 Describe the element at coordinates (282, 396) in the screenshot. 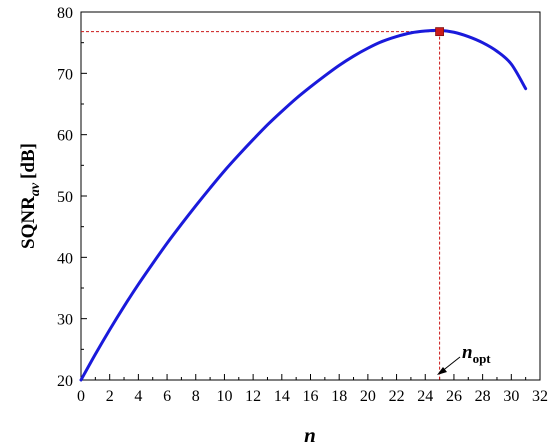

I see `x-tick-label: 14` at that location.